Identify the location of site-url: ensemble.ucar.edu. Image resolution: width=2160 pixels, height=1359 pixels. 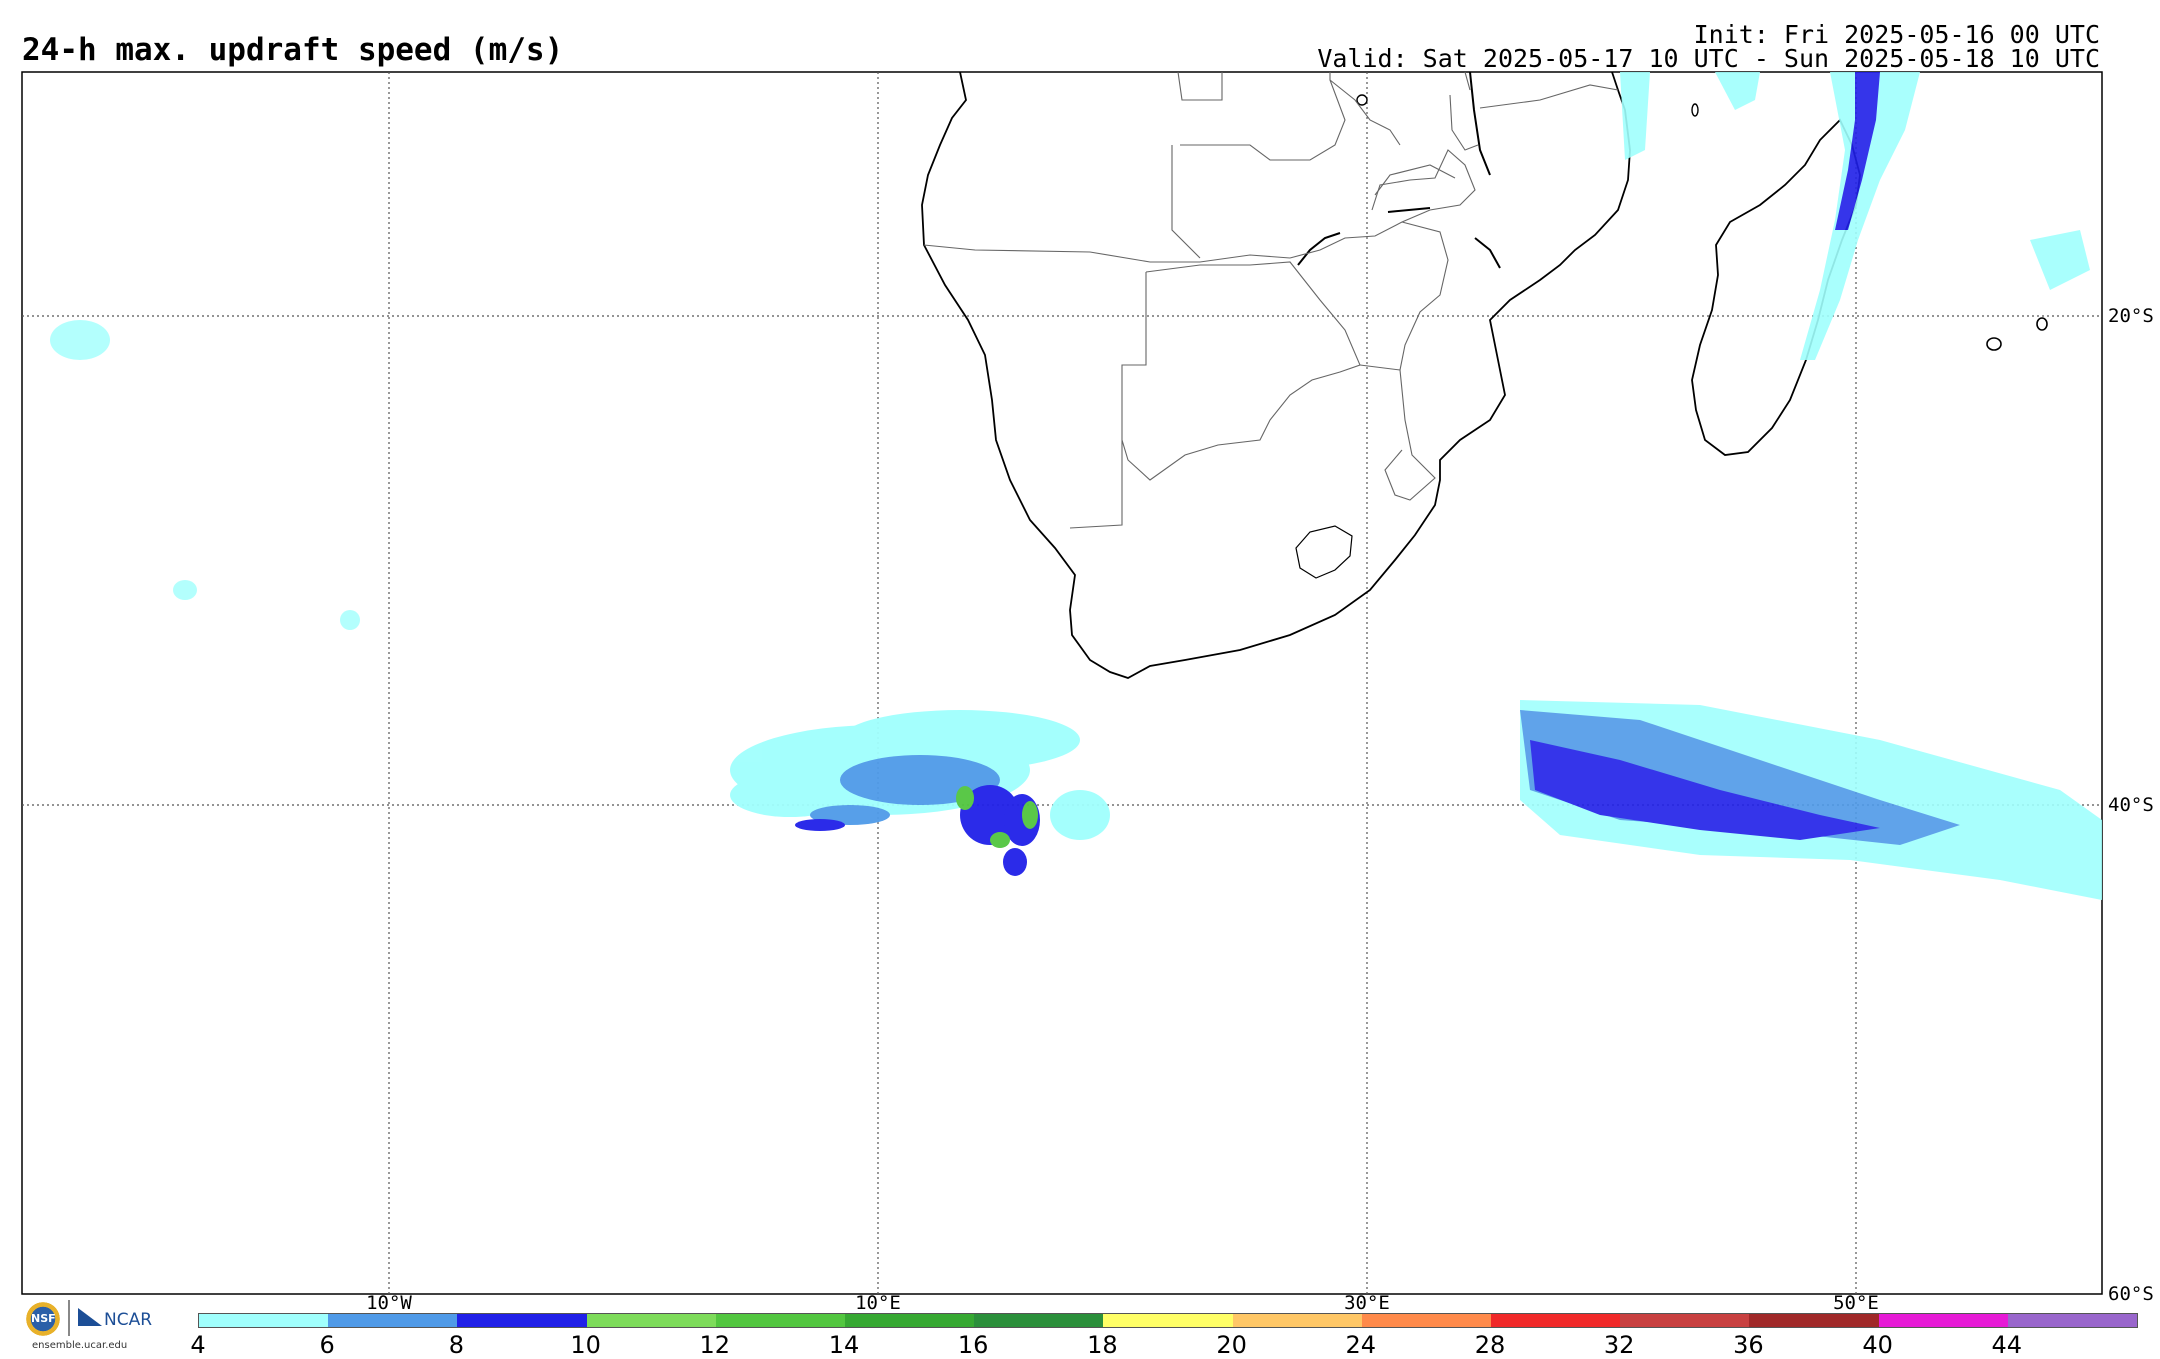
(80, 1345).